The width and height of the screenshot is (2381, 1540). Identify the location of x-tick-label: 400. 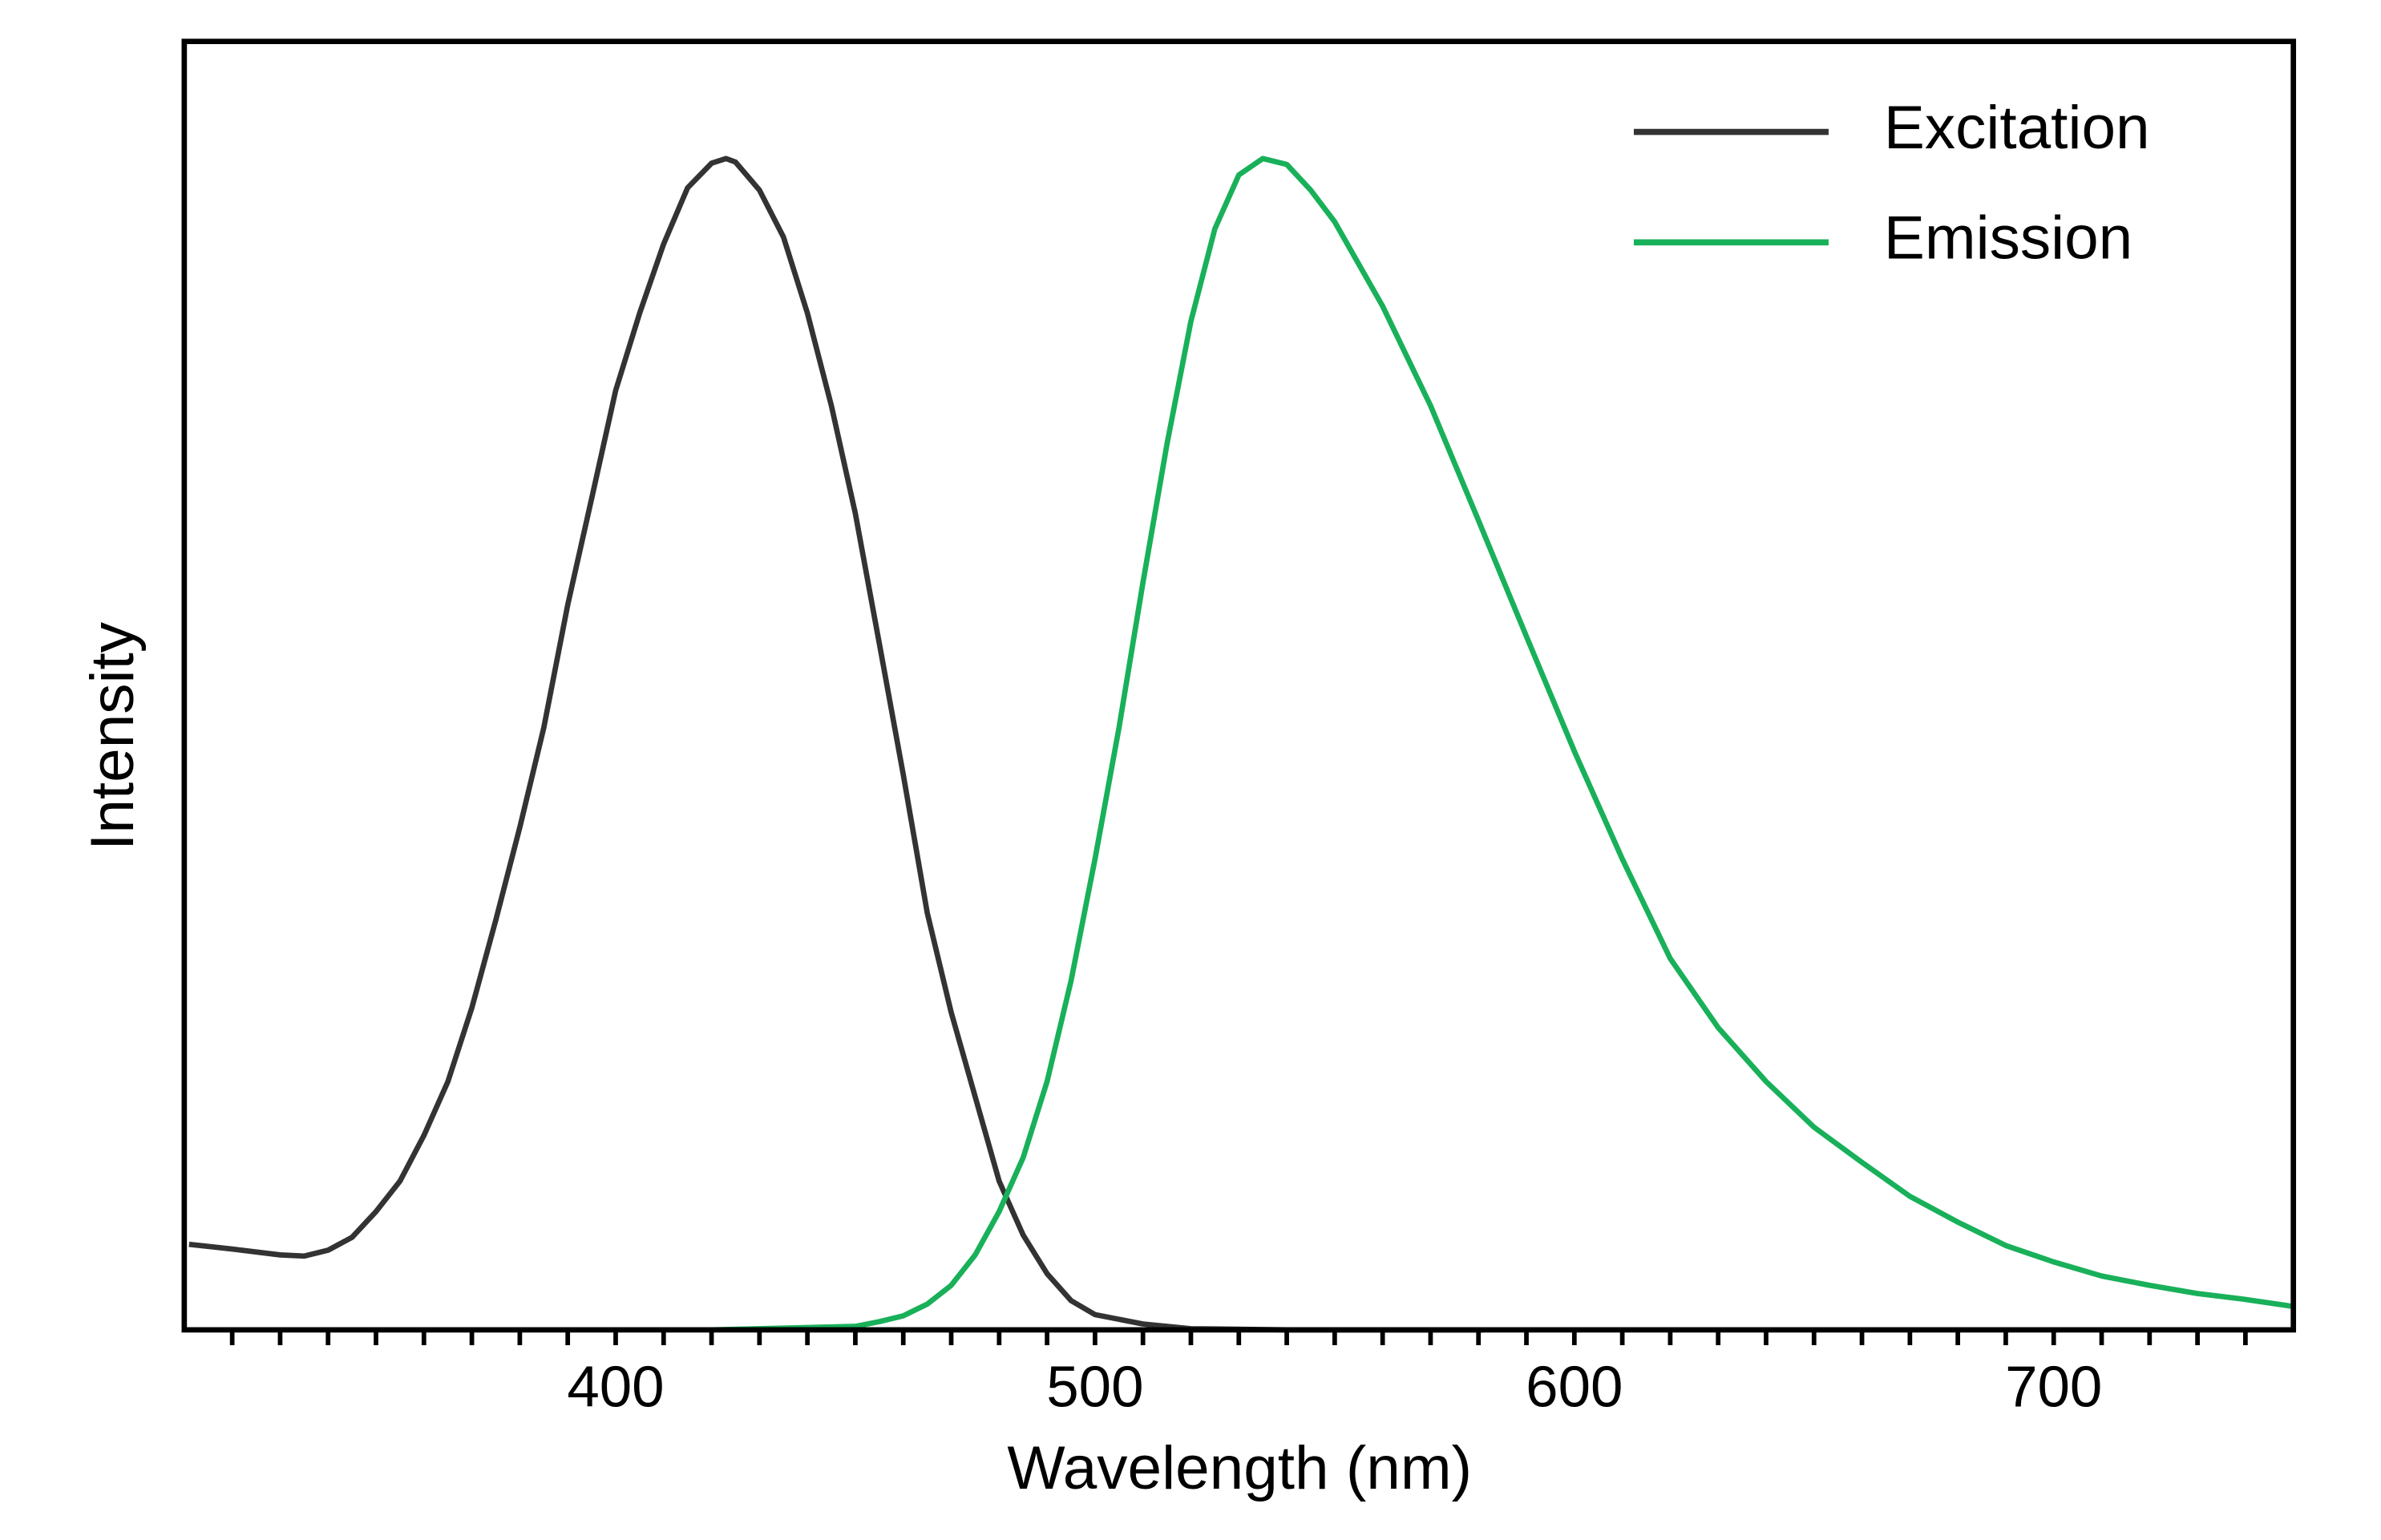
(615, 1388).